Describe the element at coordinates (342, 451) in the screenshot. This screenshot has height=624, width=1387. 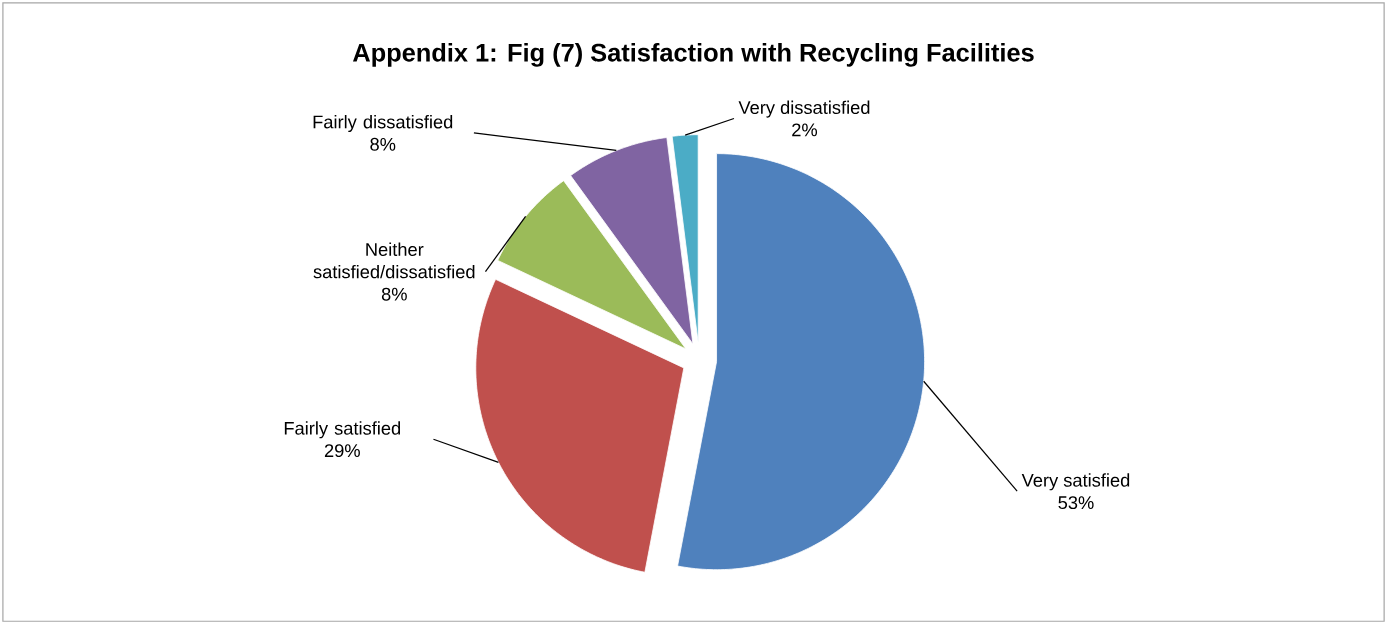
I see `data-label: 29%` at that location.